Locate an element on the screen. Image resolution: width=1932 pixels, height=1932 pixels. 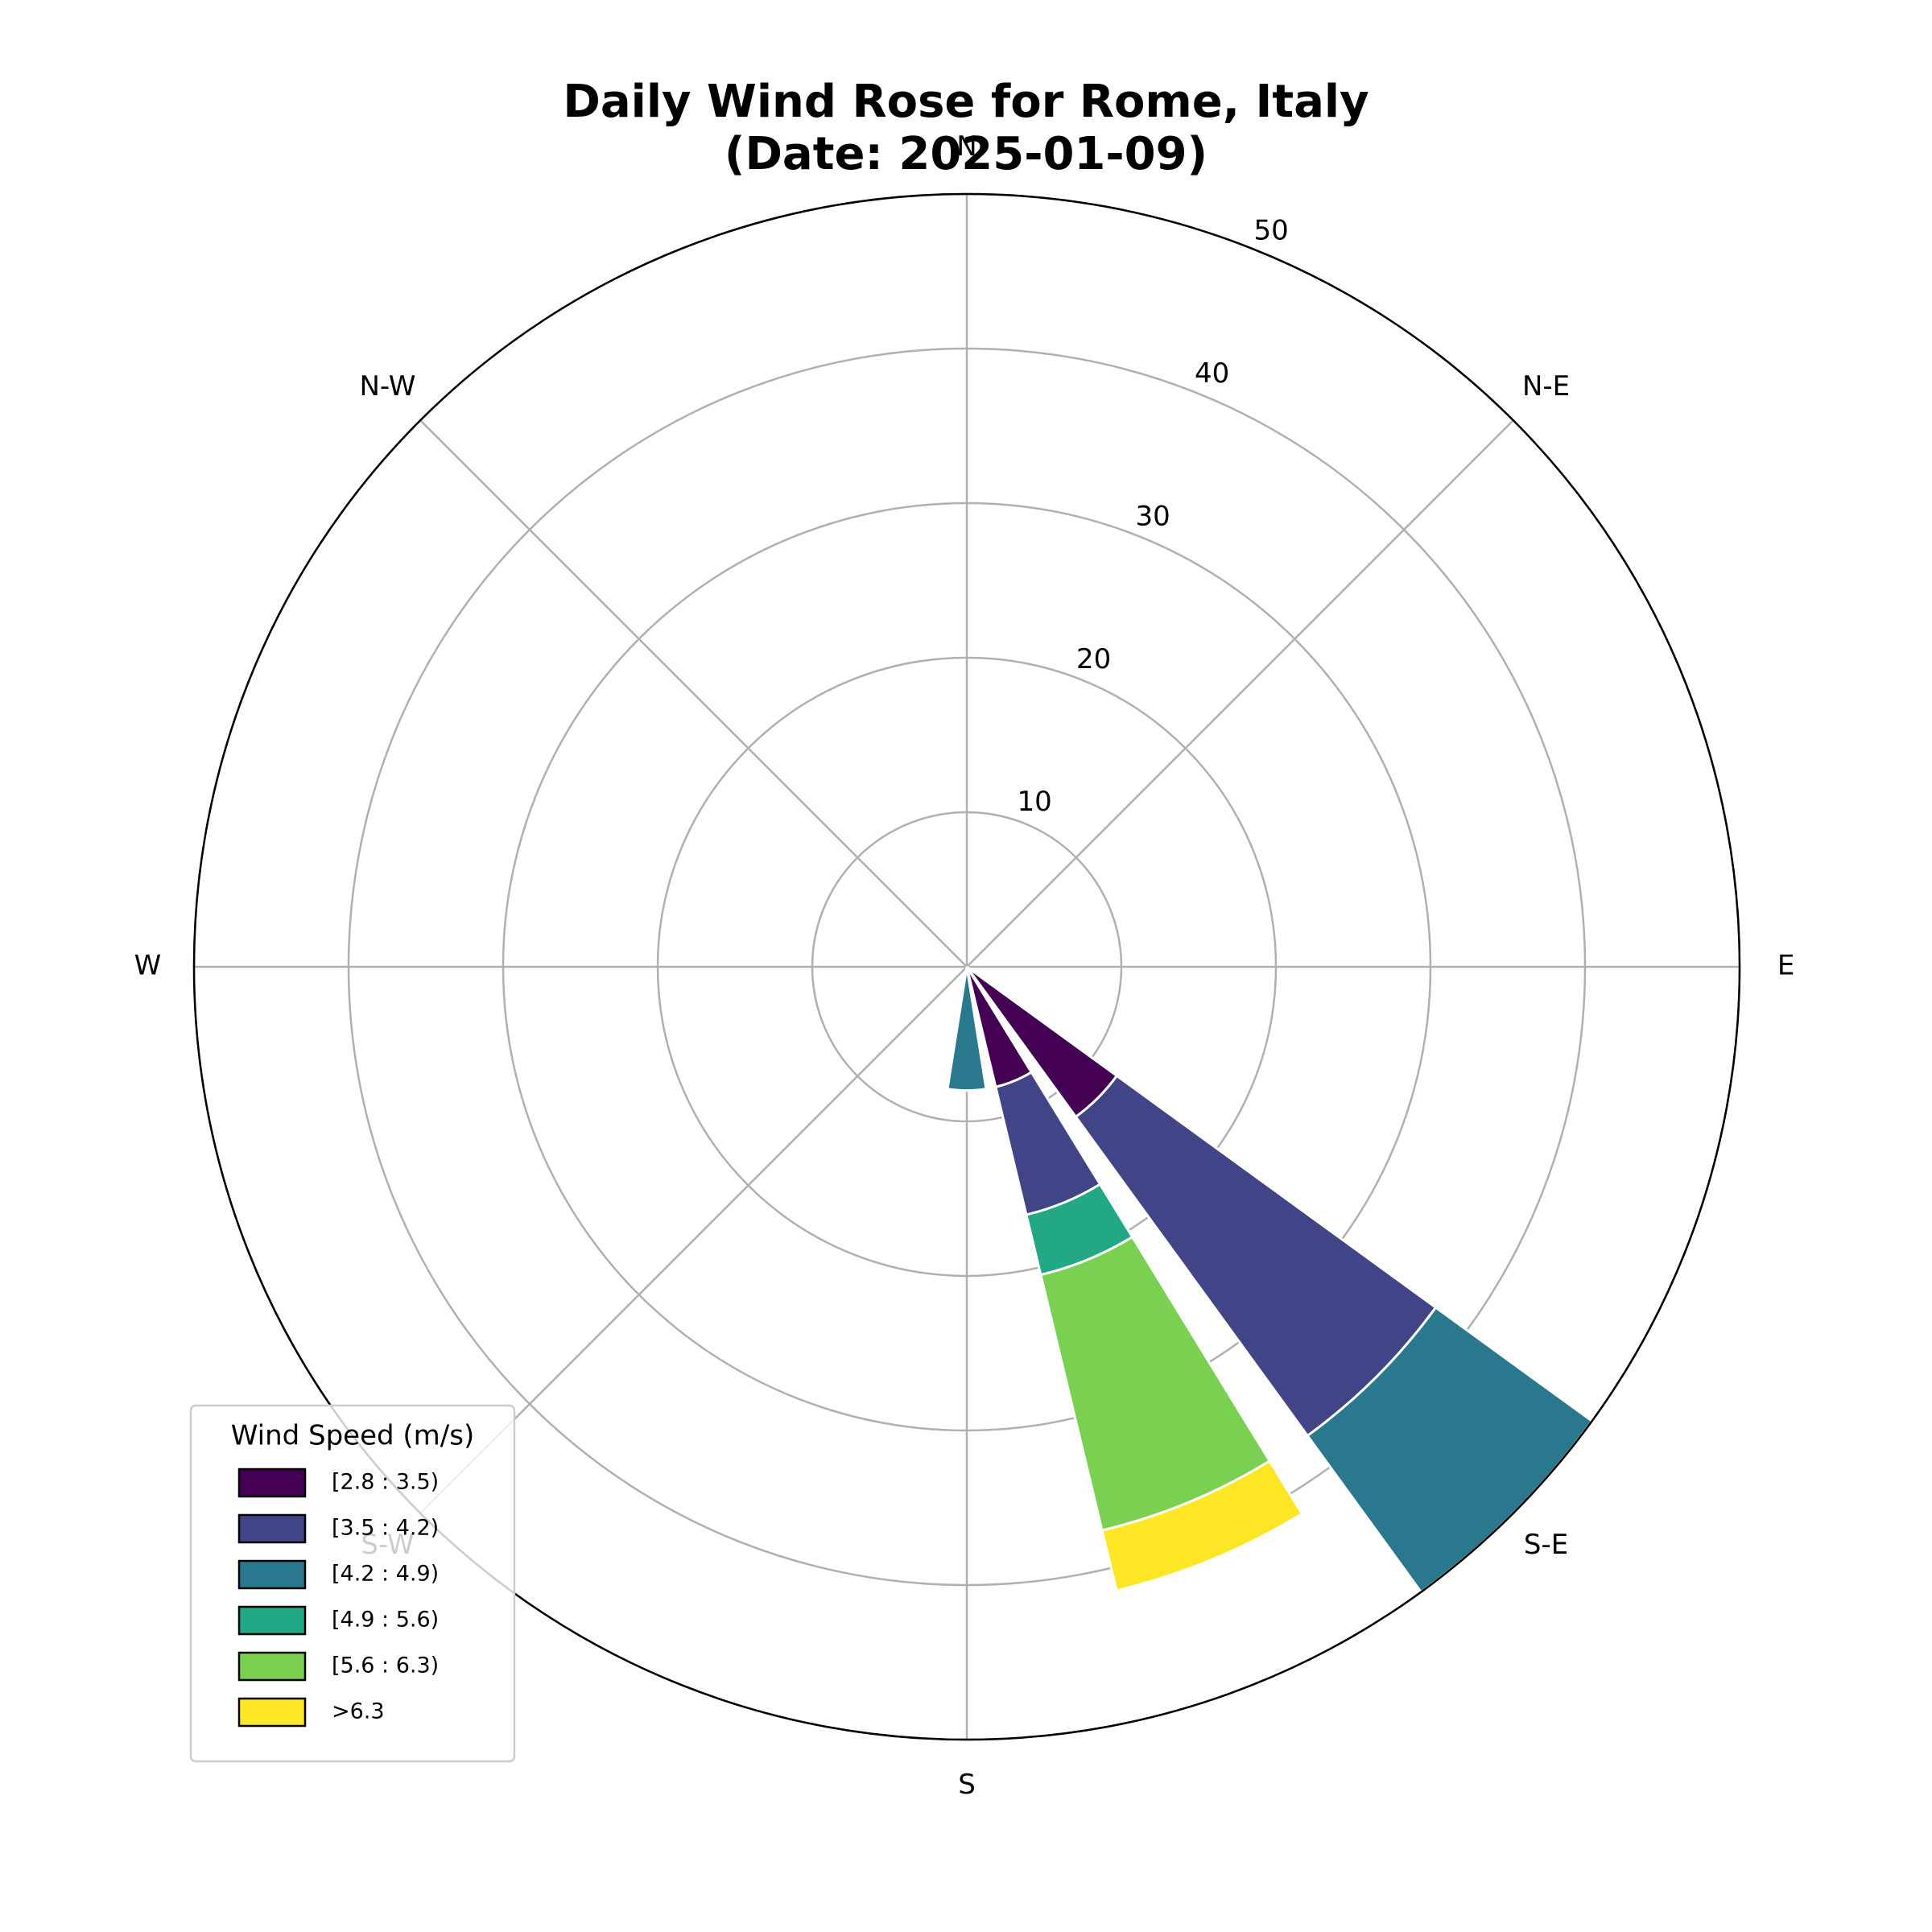
angular-tick-label: W is located at coordinates (148, 966).